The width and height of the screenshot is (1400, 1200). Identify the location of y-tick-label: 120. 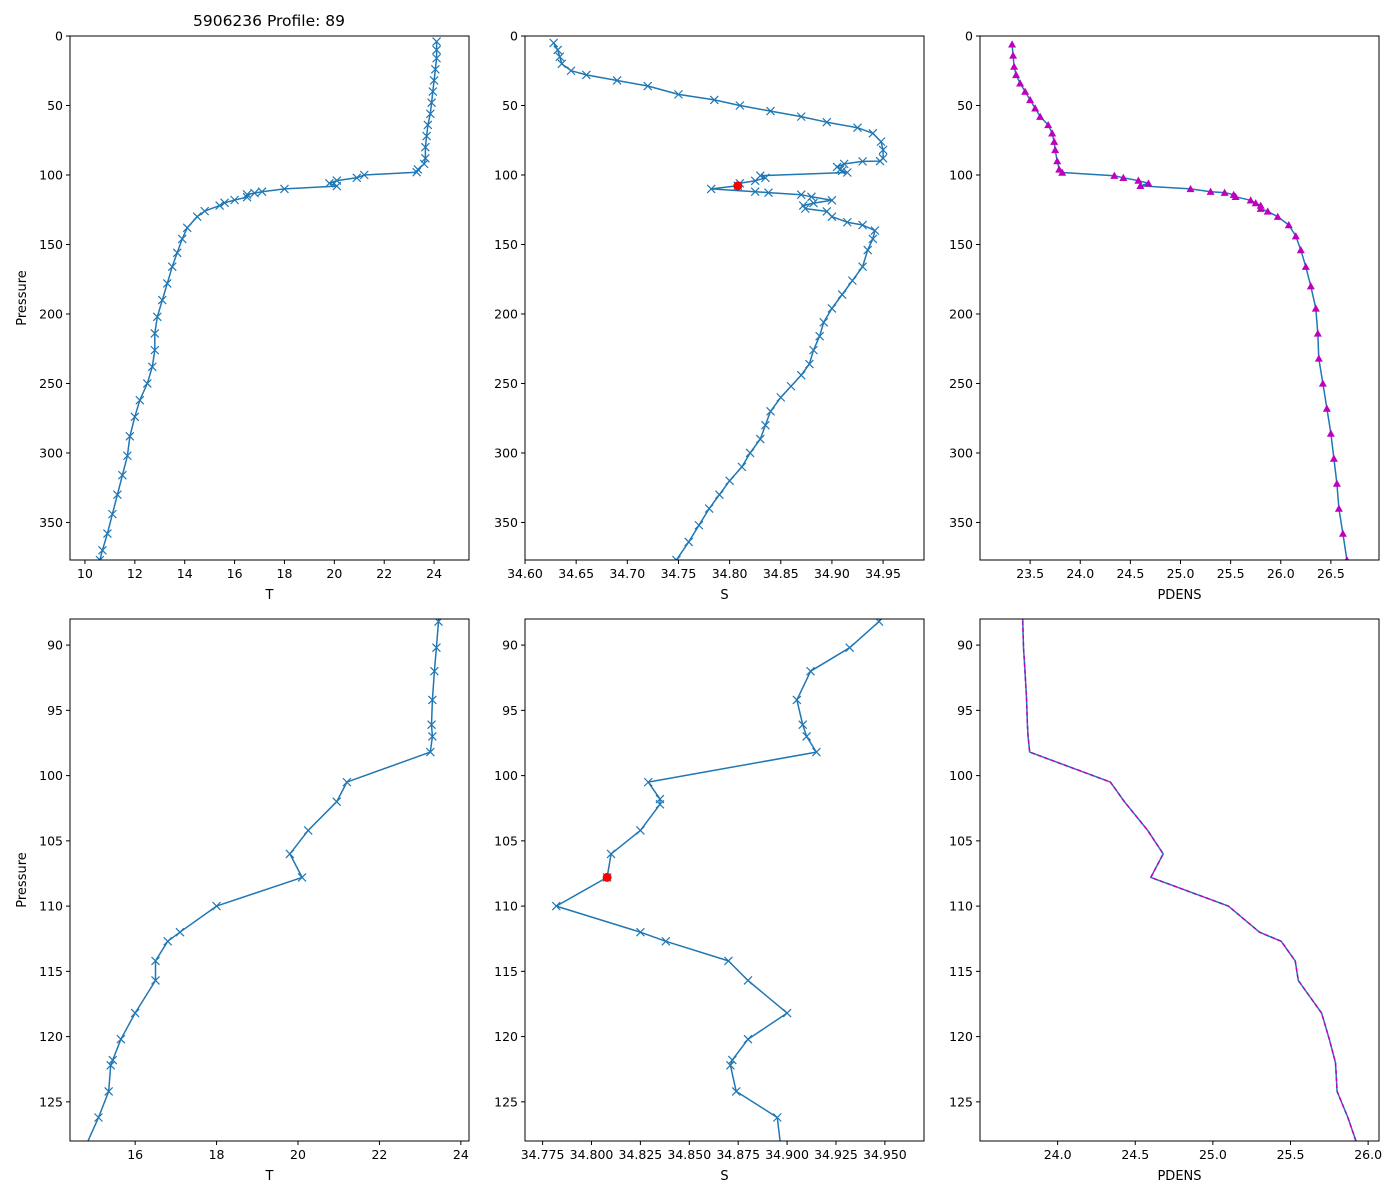
(51, 1036).